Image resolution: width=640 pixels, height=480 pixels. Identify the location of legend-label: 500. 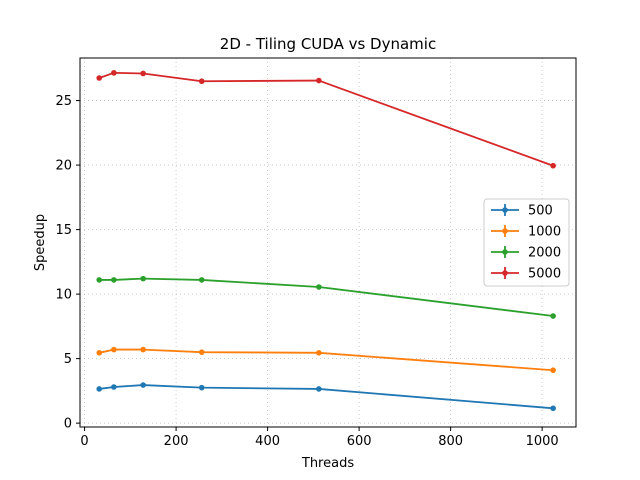
(540, 211).